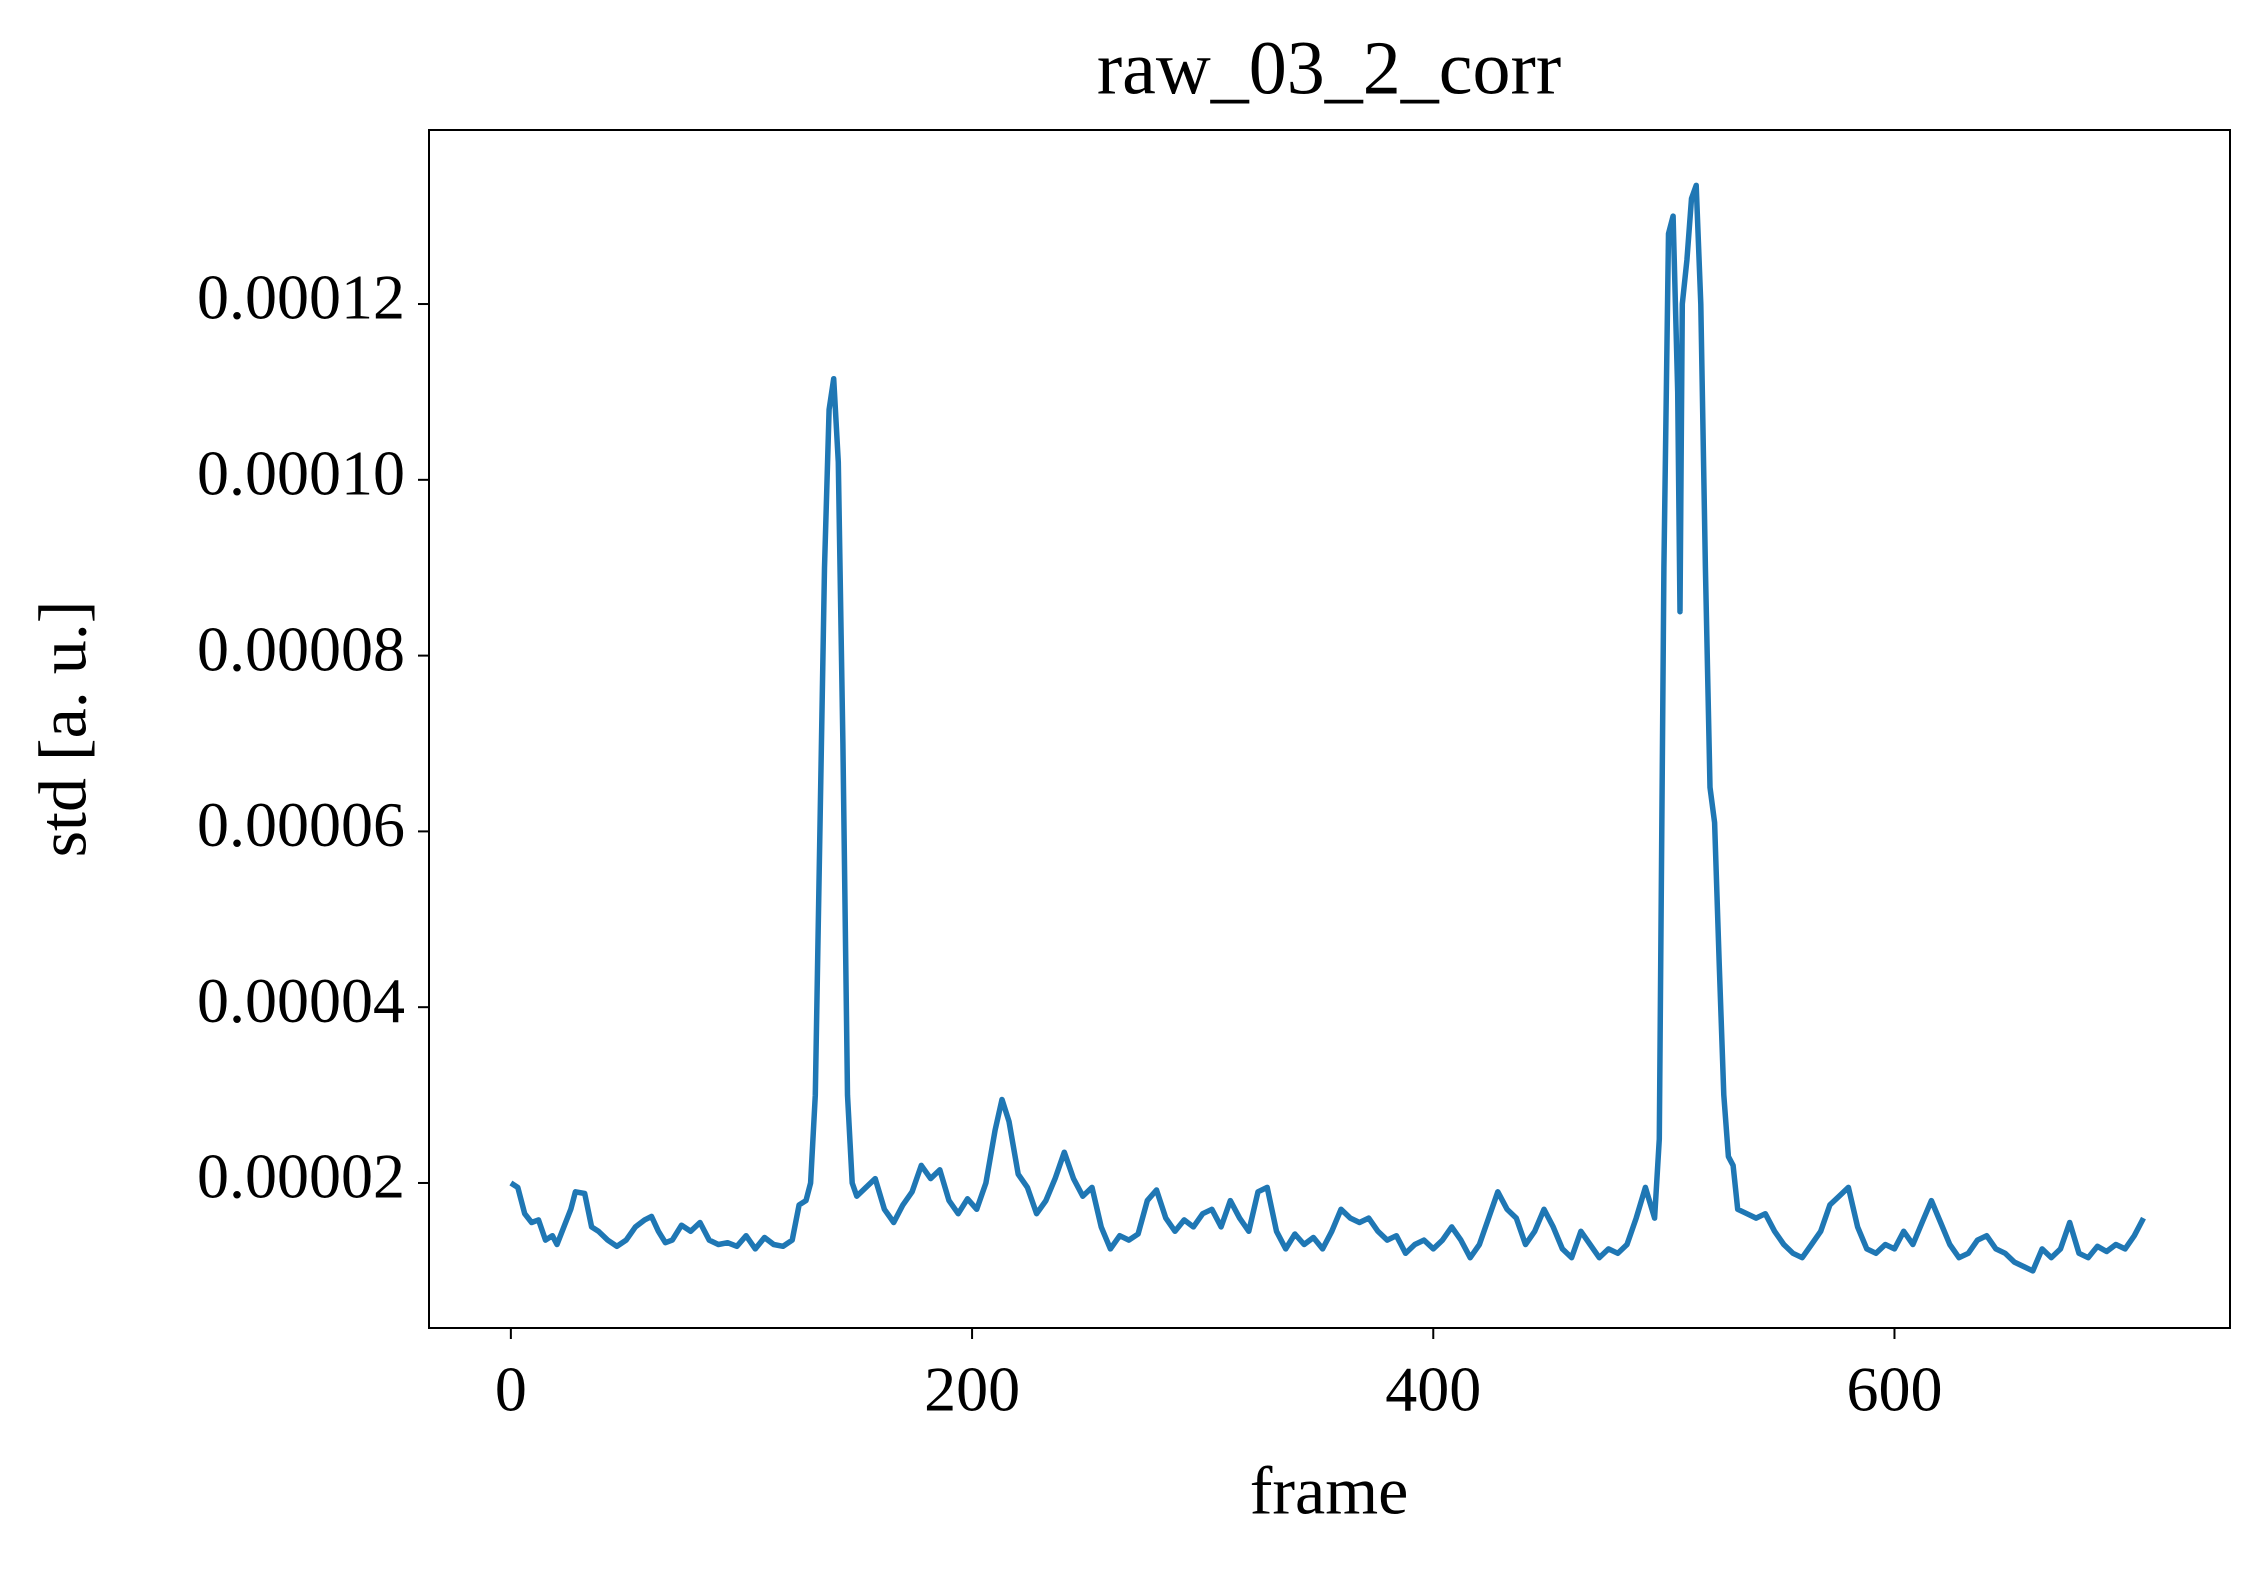 The image size is (2259, 1573). Describe the element at coordinates (1894, 1389) in the screenshot. I see `x-tick-label: 600` at that location.